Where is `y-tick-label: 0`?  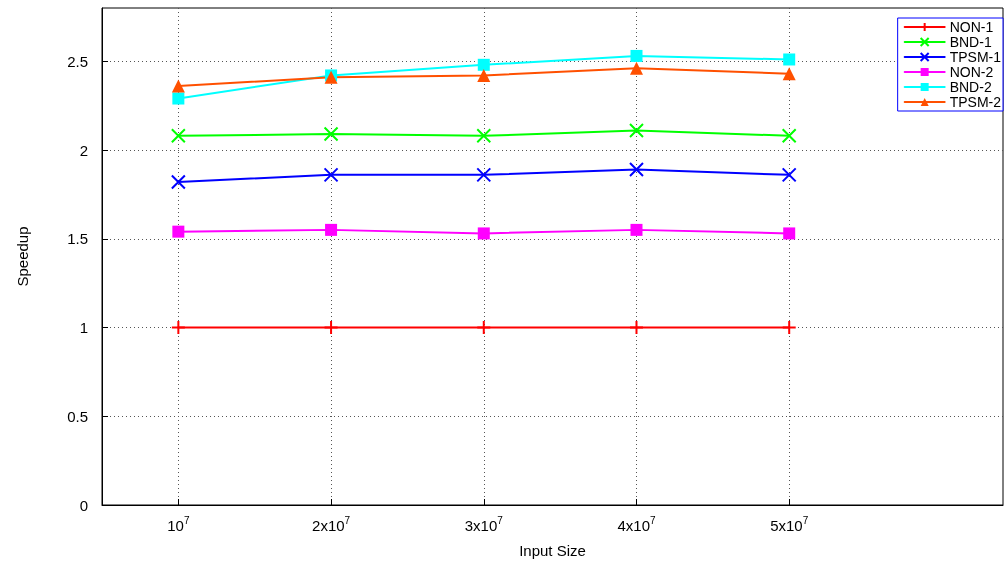
y-tick-label: 0 is located at coordinates (83, 505).